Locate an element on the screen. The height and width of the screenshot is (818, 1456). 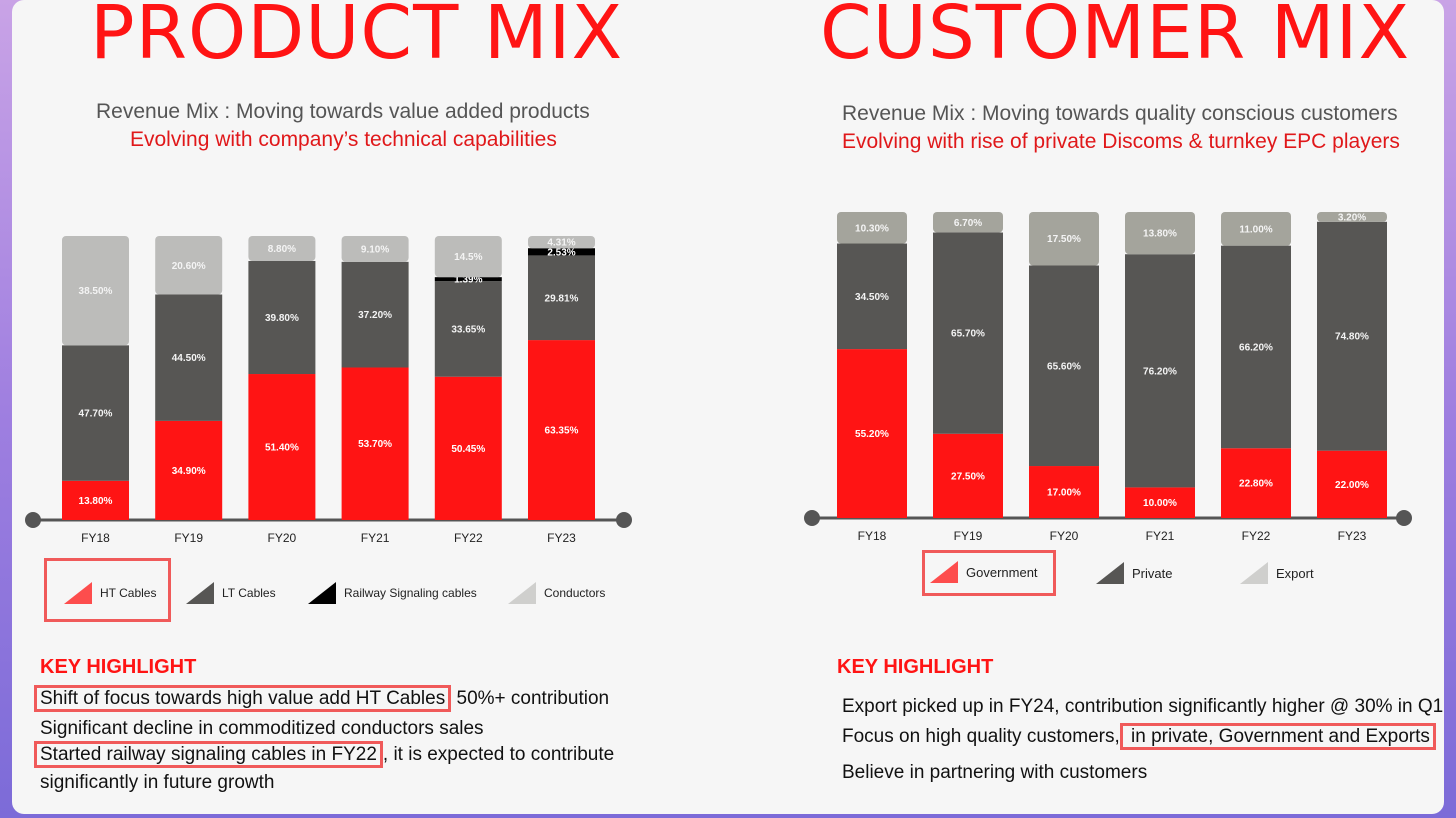
data-label: 29.81% is located at coordinates (562, 298).